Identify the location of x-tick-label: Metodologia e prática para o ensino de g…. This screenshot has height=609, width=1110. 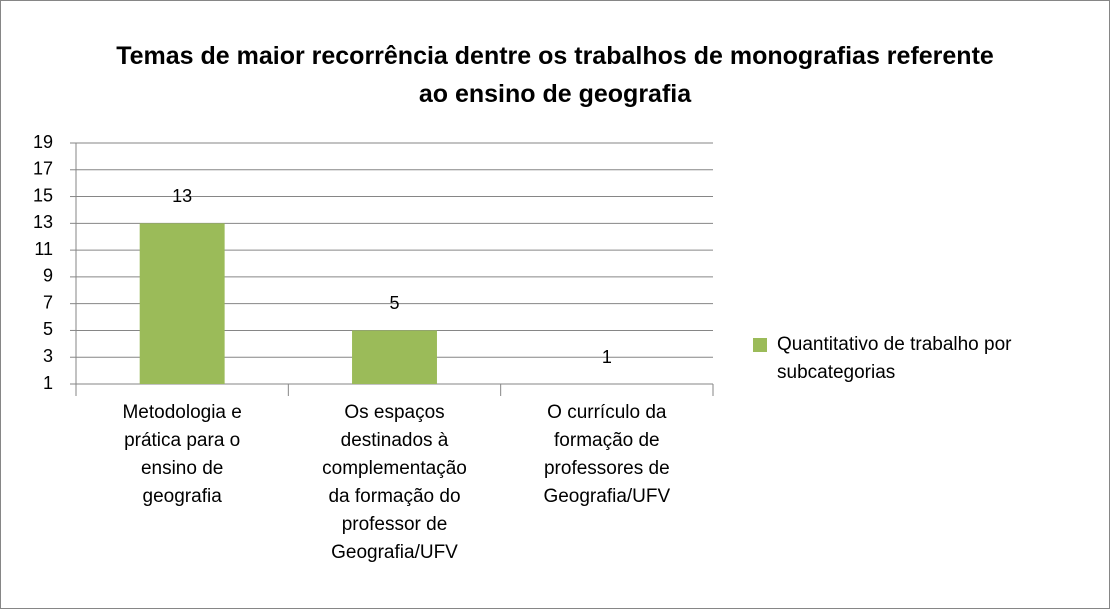
(182, 454).